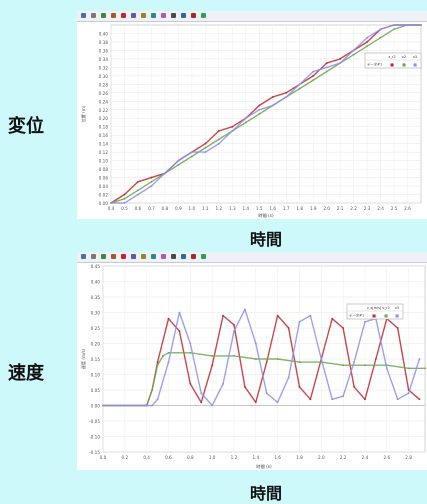  What do you see at coordinates (94, 421) in the screenshot?
I see `y-tick-label: -0.05` at bounding box center [94, 421].